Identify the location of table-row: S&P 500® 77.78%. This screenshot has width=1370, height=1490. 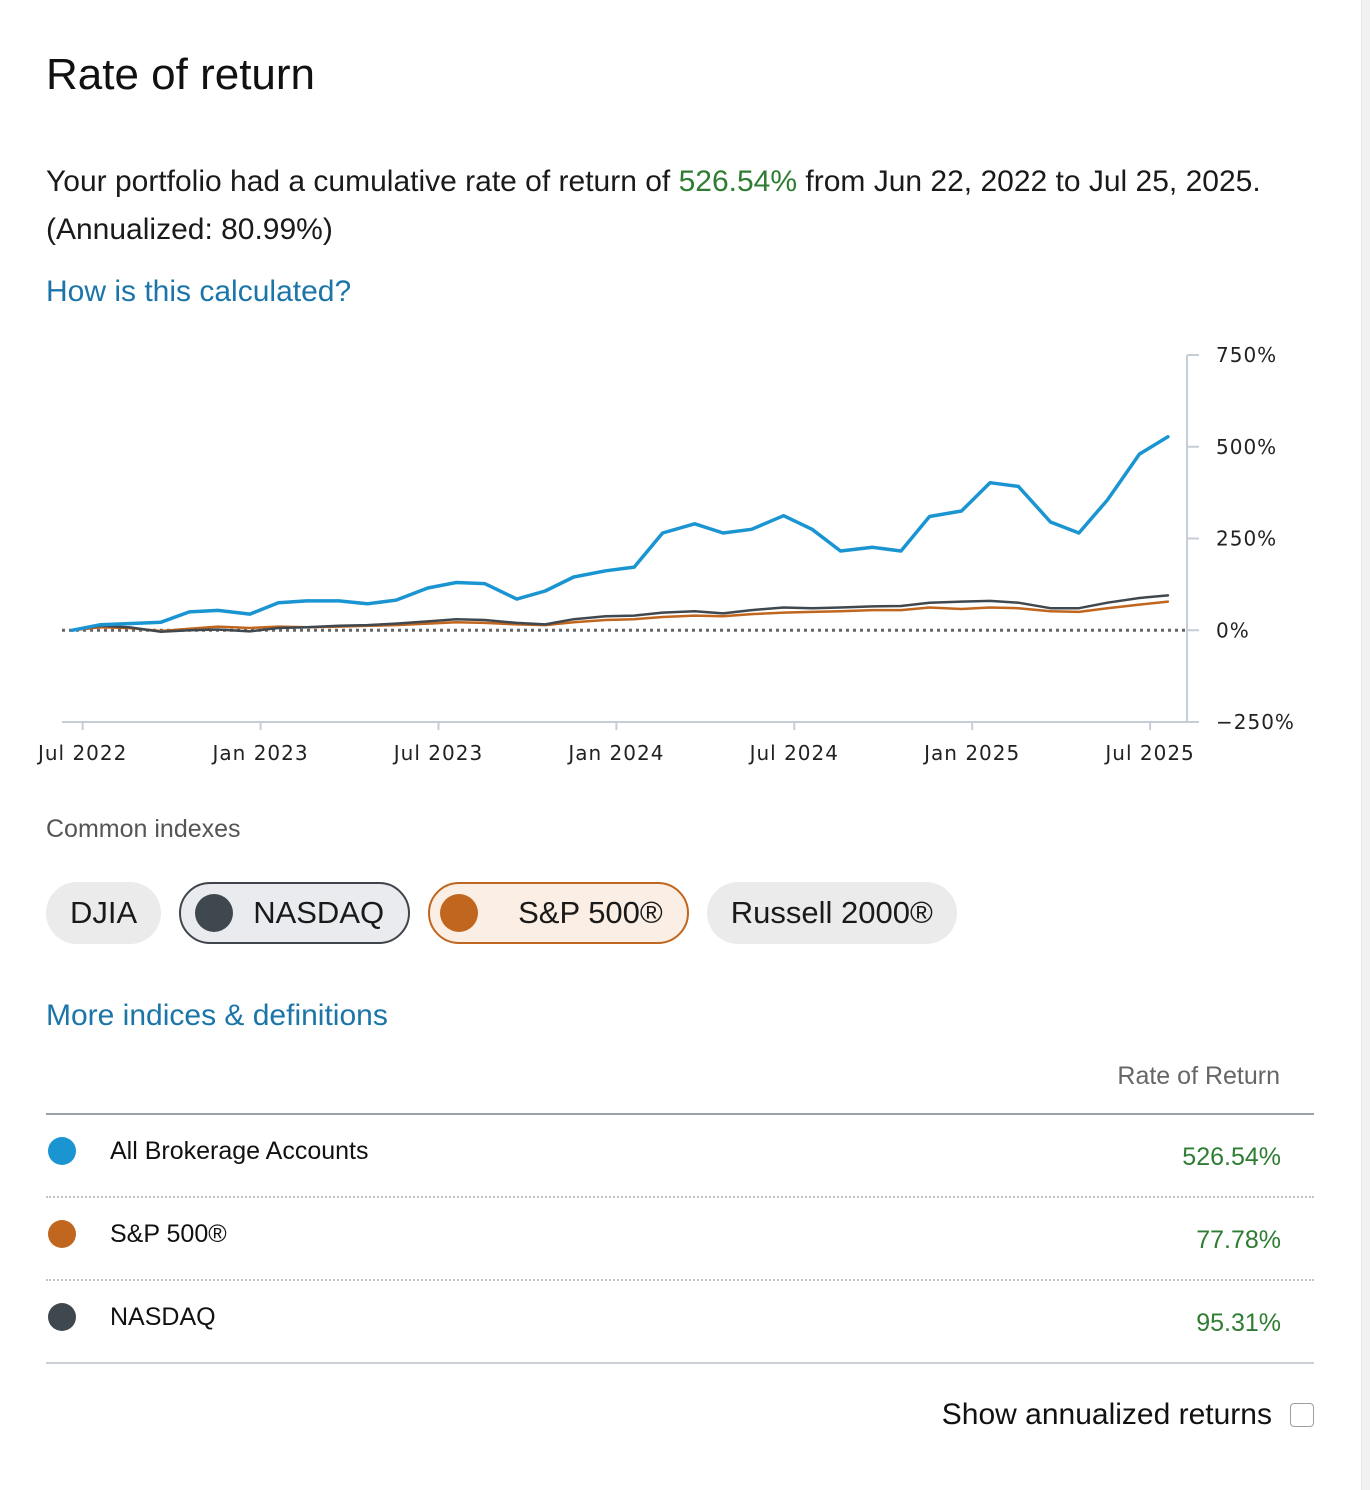
(680, 1239).